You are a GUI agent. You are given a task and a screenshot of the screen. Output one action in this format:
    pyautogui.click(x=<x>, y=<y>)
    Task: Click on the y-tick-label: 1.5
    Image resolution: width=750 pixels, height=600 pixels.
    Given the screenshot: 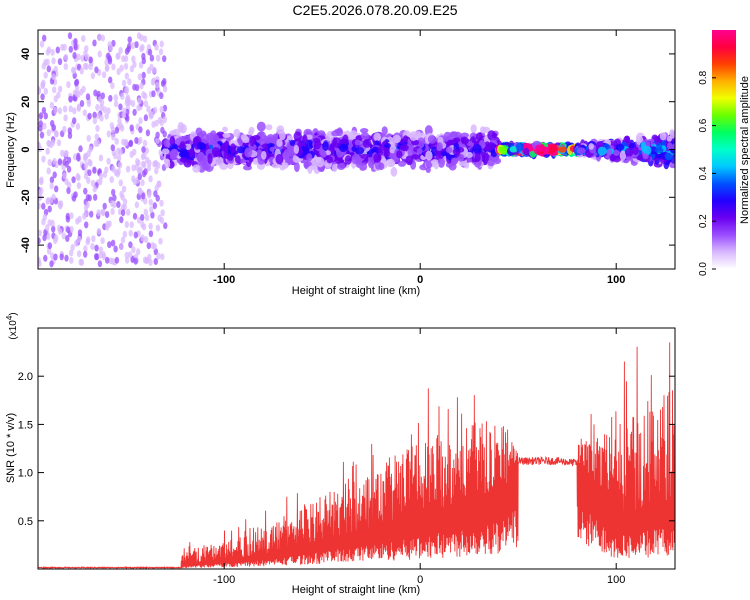 What is the action you would take?
    pyautogui.click(x=25, y=425)
    